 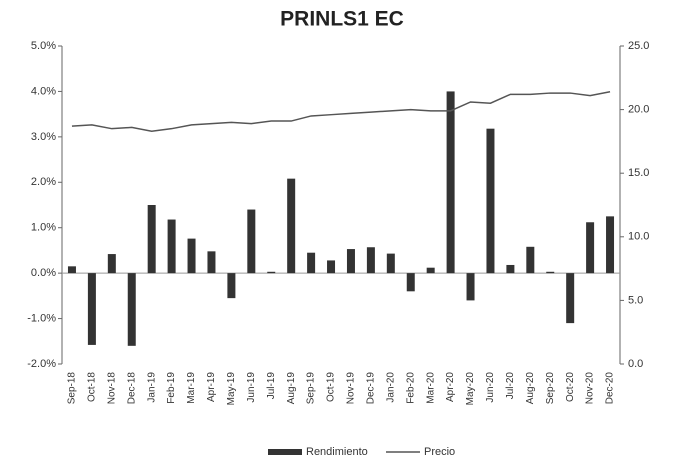 I want to click on x-tick-label: Oct-18, so click(x=92, y=387).